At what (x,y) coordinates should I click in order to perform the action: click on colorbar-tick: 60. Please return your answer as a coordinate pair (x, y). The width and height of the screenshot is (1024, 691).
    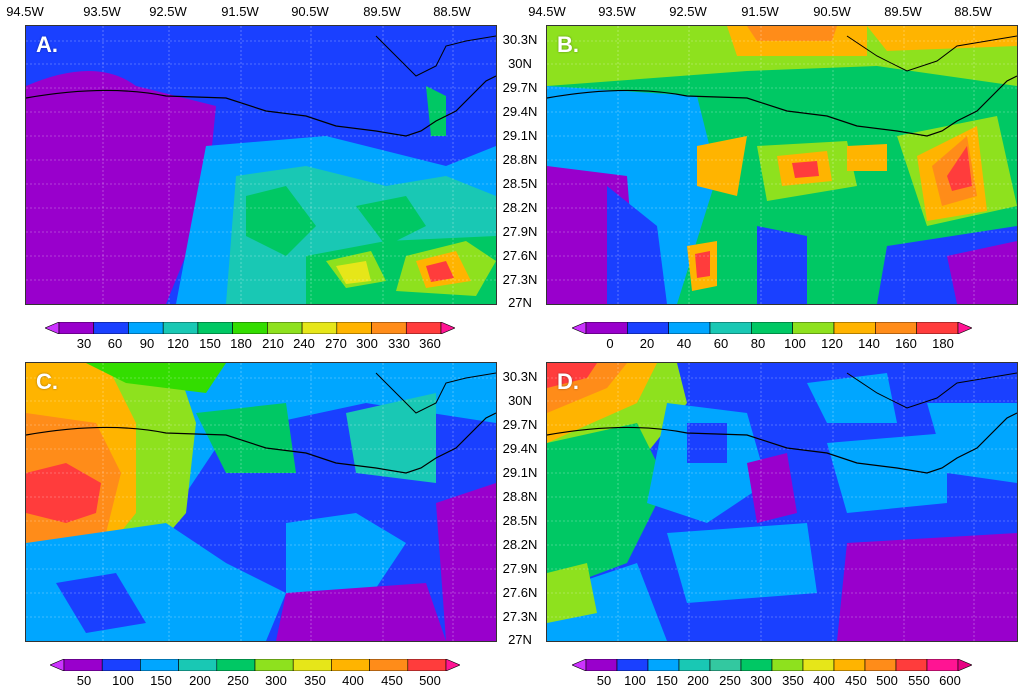
    Looking at the image, I should click on (115, 343).